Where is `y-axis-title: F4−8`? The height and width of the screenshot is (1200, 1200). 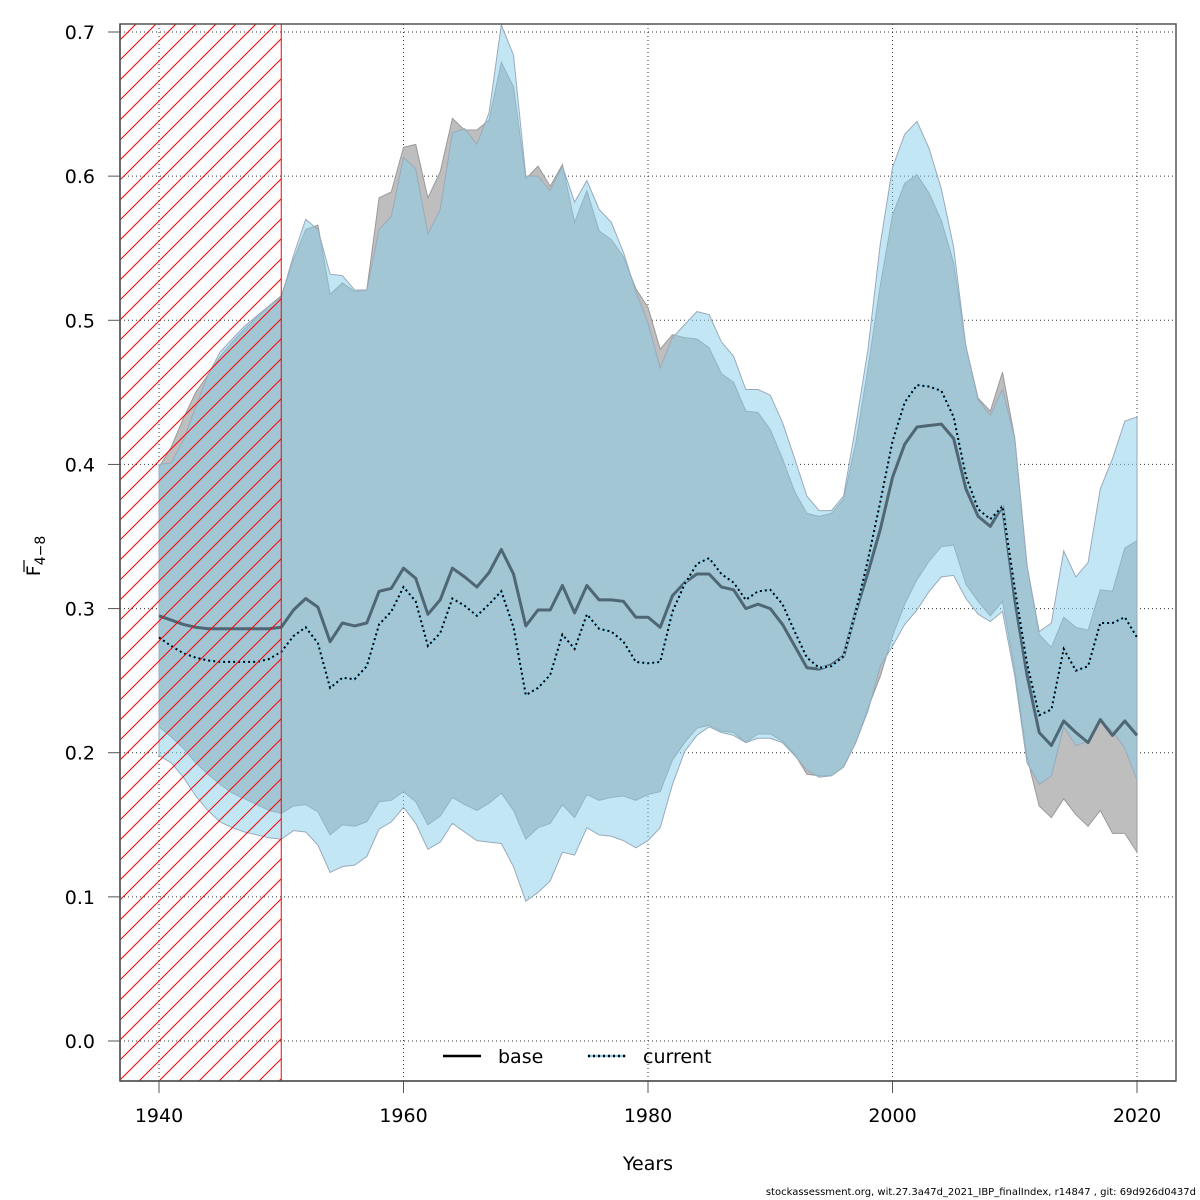 y-axis-title: F4−8 is located at coordinates (36, 556).